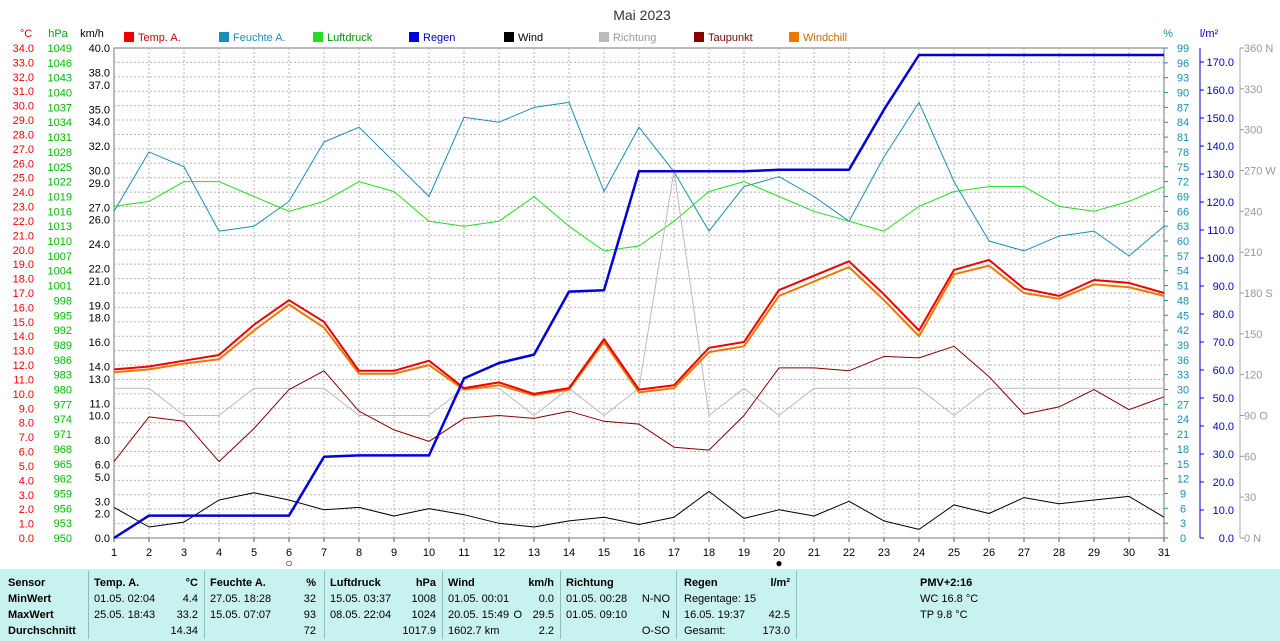  Describe the element at coordinates (99, 172) in the screenshot. I see `wind-tick-label: 30.0` at that location.